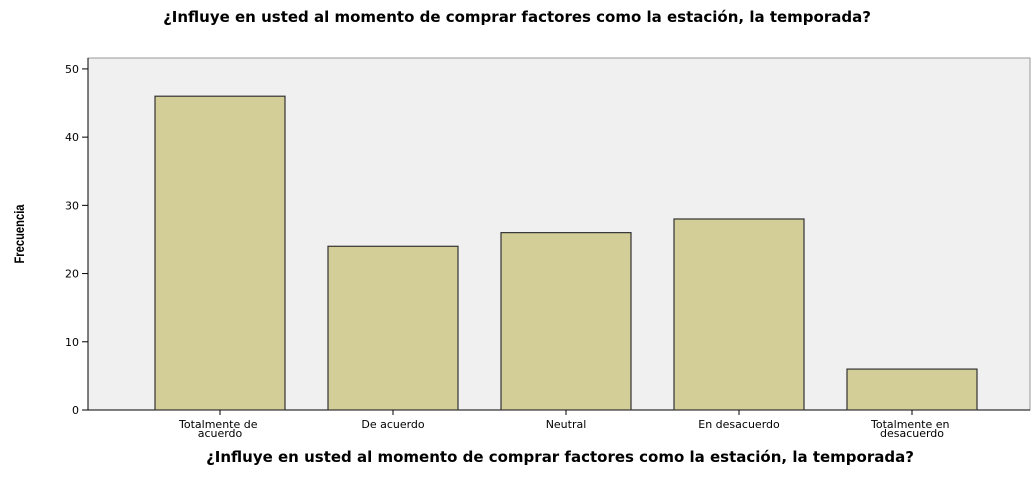  I want to click on y-tick-label: 40, so click(72, 137).